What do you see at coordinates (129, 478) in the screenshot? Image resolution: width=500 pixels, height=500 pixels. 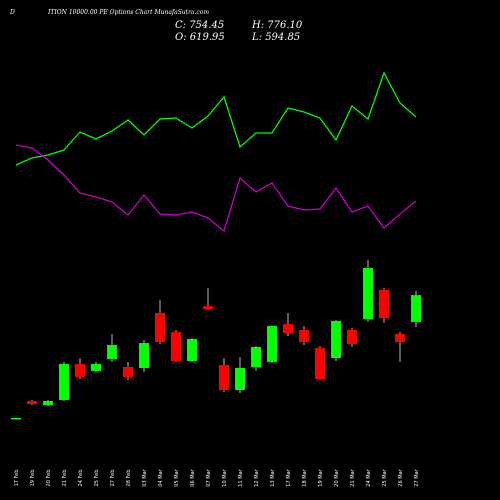 I see `x-tick-label: 28 Feb` at bounding box center [129, 478].